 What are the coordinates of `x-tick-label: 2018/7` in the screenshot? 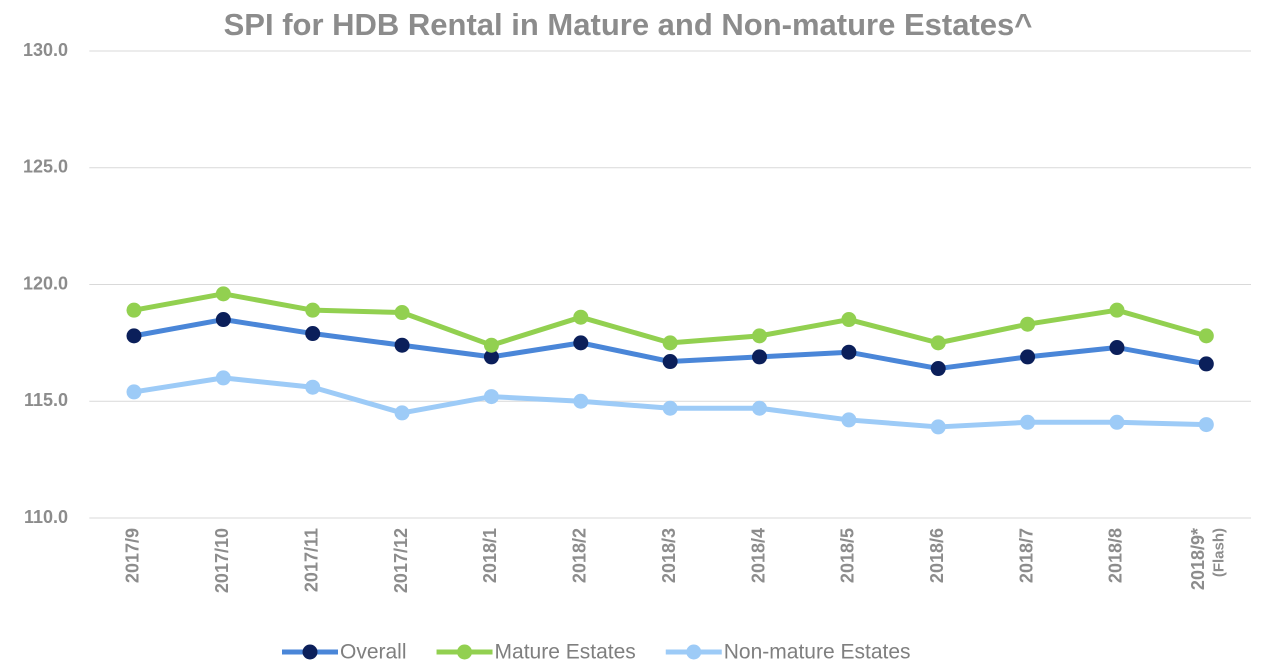 It's located at (1026, 555).